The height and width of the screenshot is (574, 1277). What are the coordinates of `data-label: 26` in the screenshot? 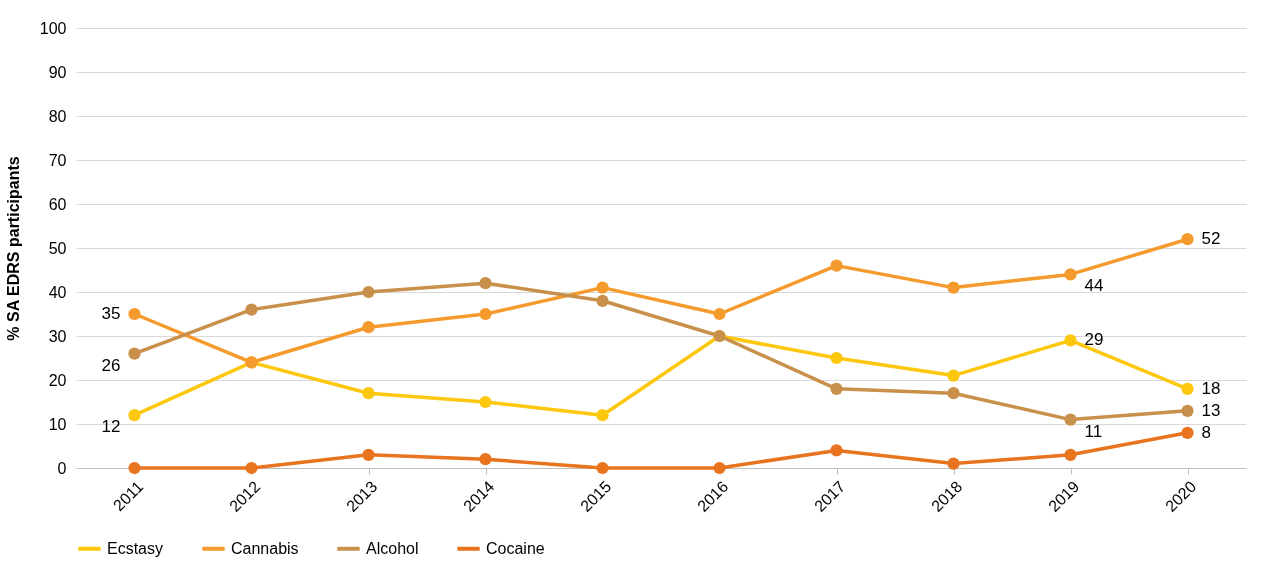 It's located at (111, 365).